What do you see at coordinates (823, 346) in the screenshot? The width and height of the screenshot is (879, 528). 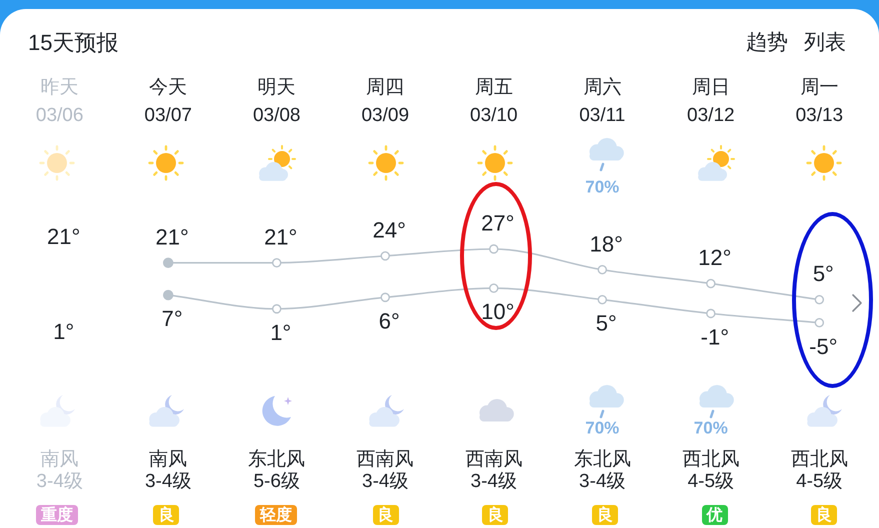 I see `data-label: -5°` at bounding box center [823, 346].